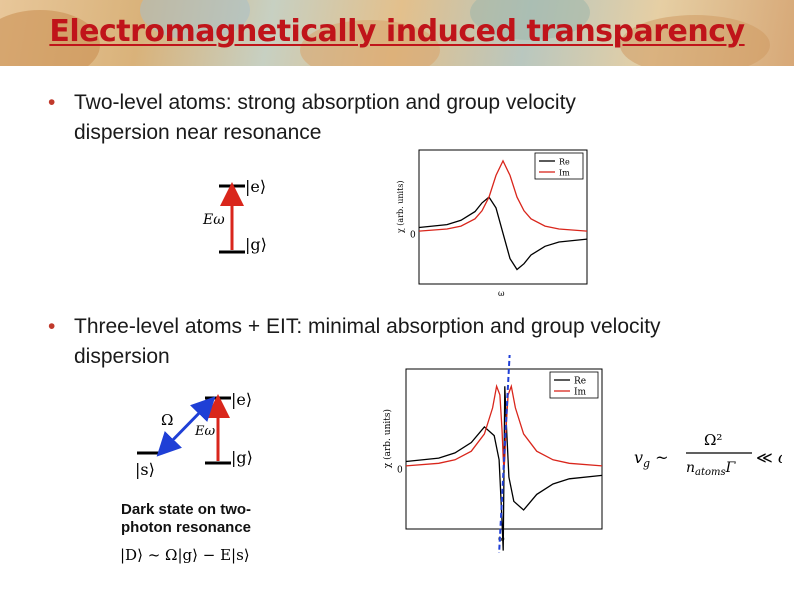  Describe the element at coordinates (186, 509) in the screenshot. I see `dark-state-caption-line1: Dark state on two-` at that location.